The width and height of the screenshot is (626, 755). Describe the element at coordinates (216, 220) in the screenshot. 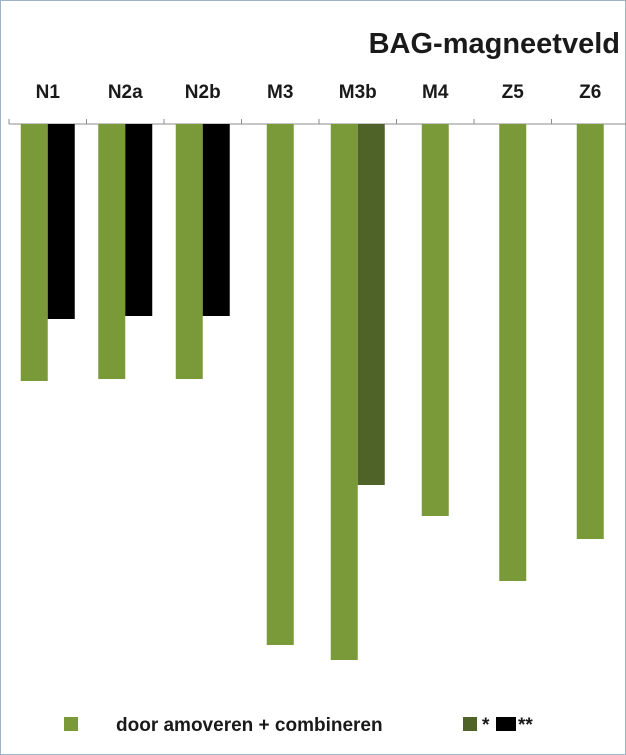

I see `bar-N2b-doublestar` at that location.